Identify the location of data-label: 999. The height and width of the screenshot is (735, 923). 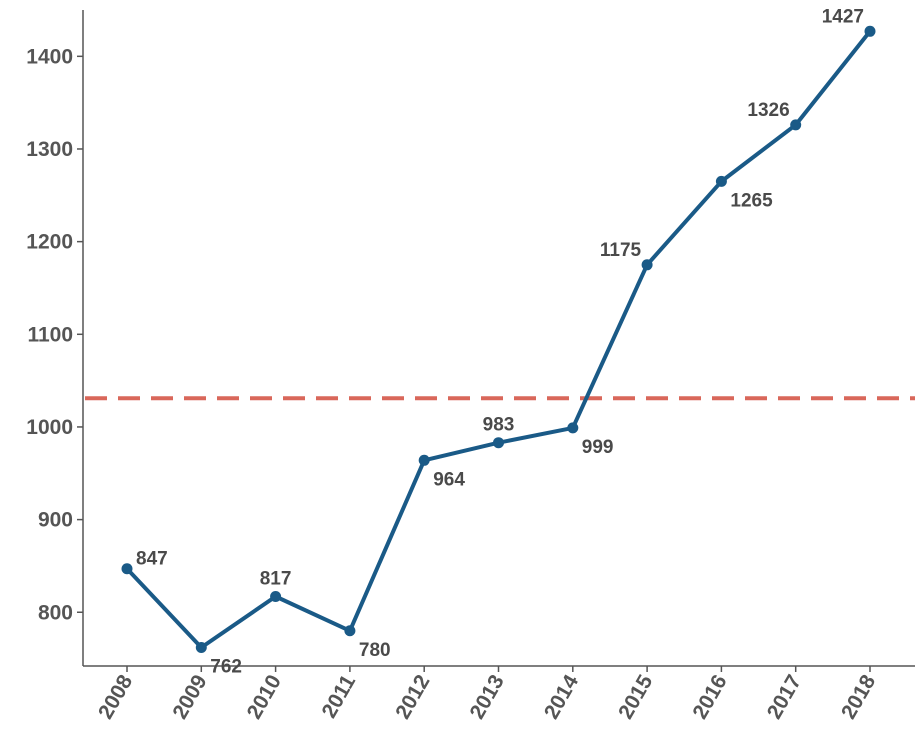
(598, 447).